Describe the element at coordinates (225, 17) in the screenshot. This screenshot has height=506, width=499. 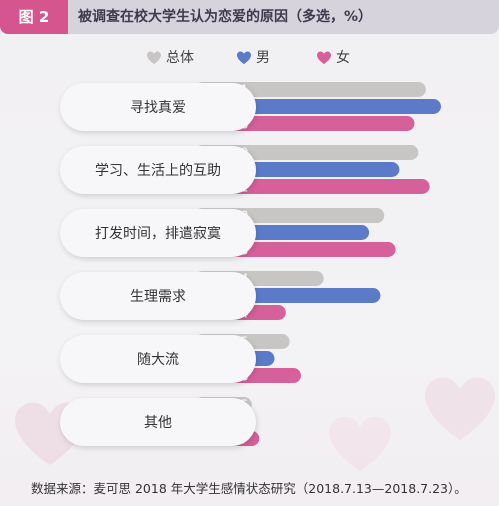
I see `chart-title: 被调查在校大学生认为恋爱的原因（多选，%）` at that location.